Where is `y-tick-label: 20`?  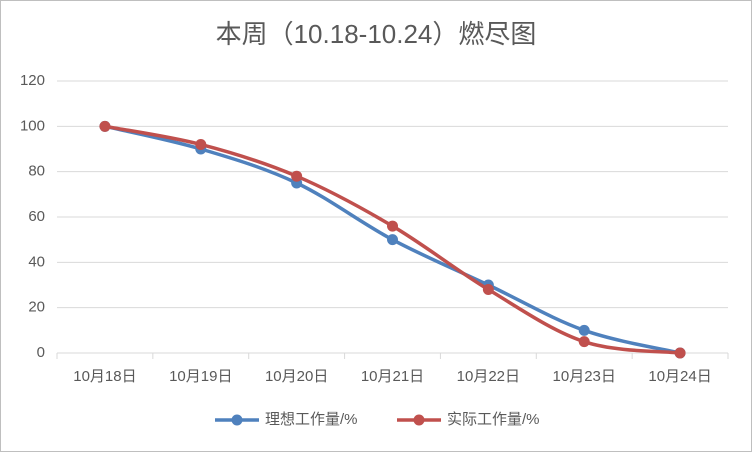
y-tick-label: 20 is located at coordinates (36, 307).